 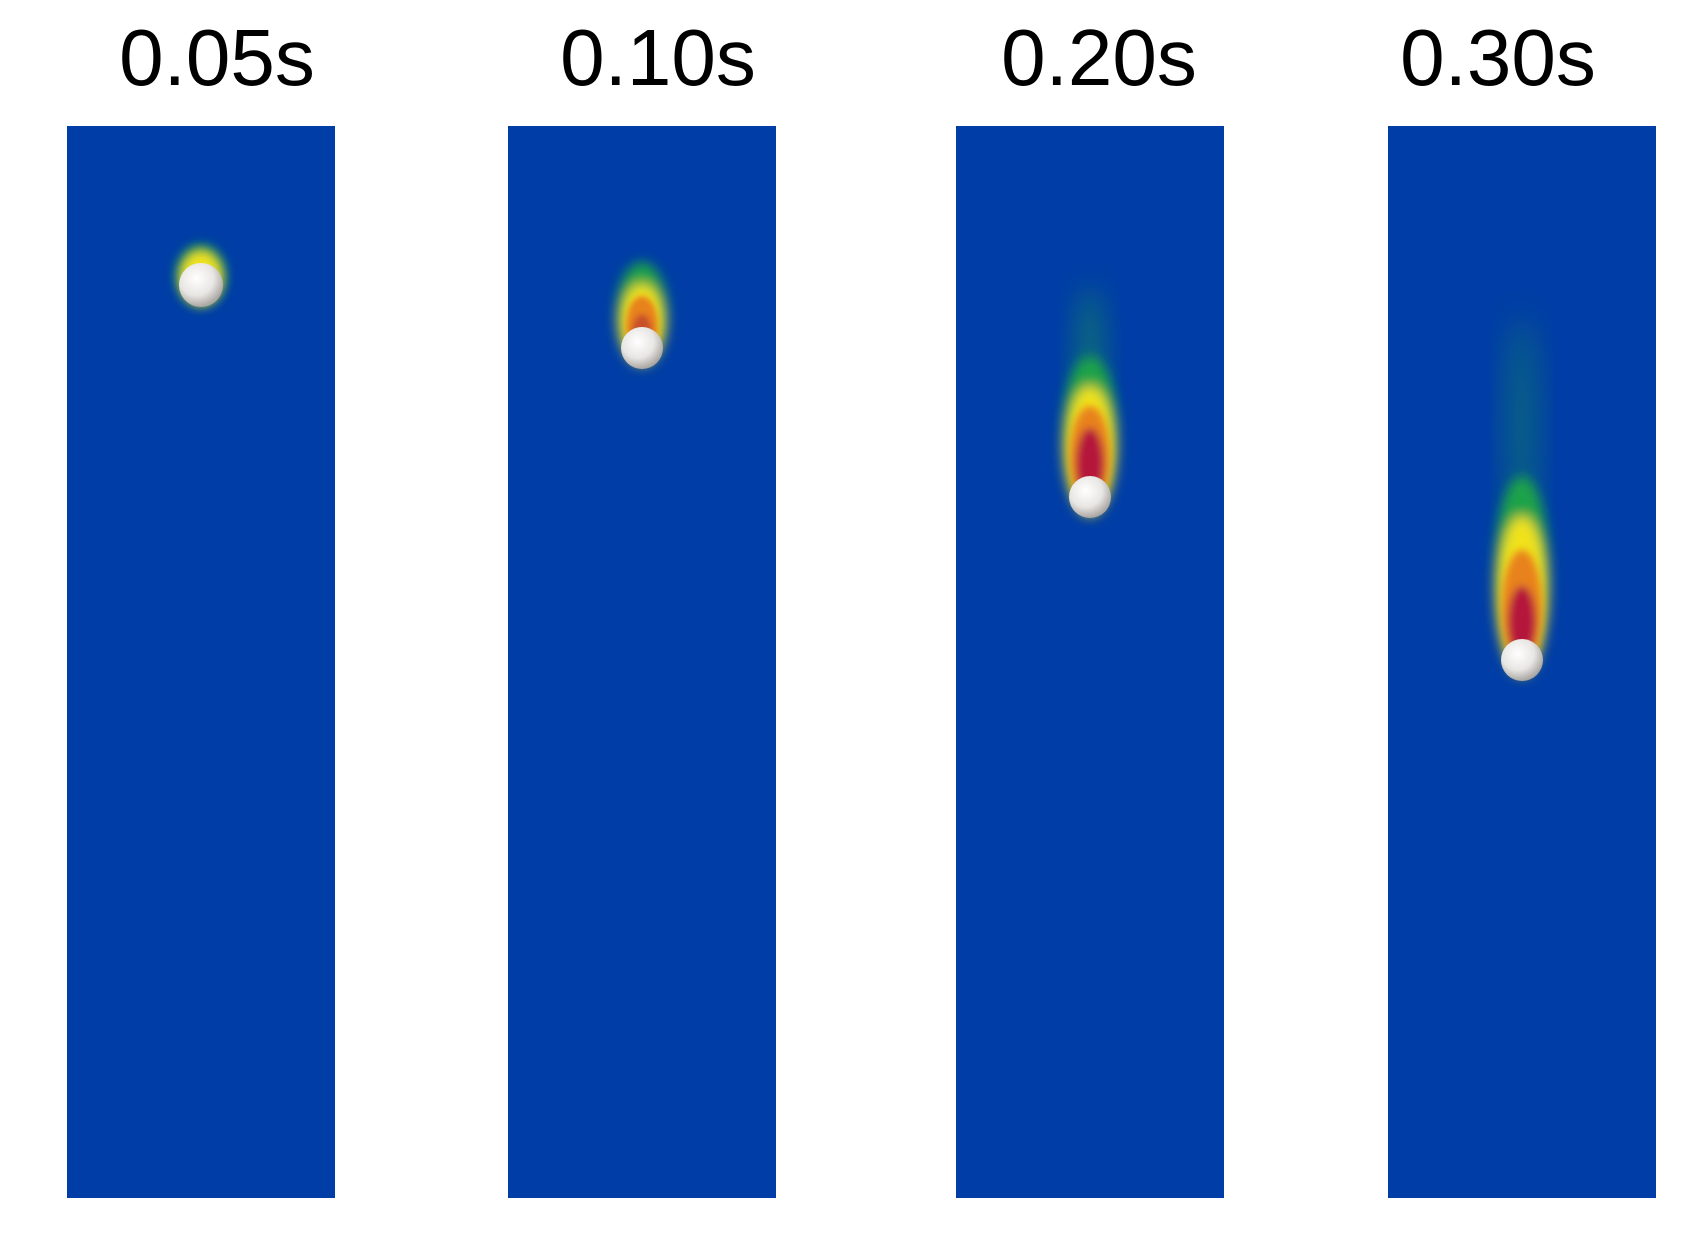 I want to click on time-label-0-30s: 0.30s, so click(x=1498, y=57).